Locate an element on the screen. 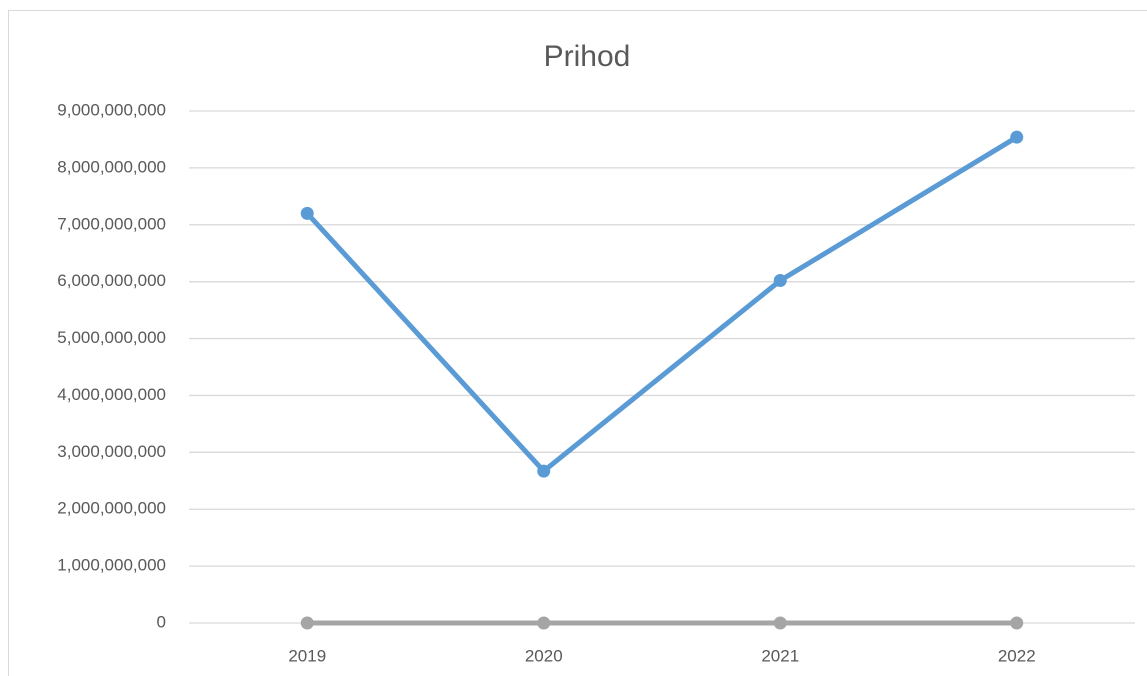 The height and width of the screenshot is (676, 1147). y-tick-label: 9,000,000,000 is located at coordinates (111, 109).